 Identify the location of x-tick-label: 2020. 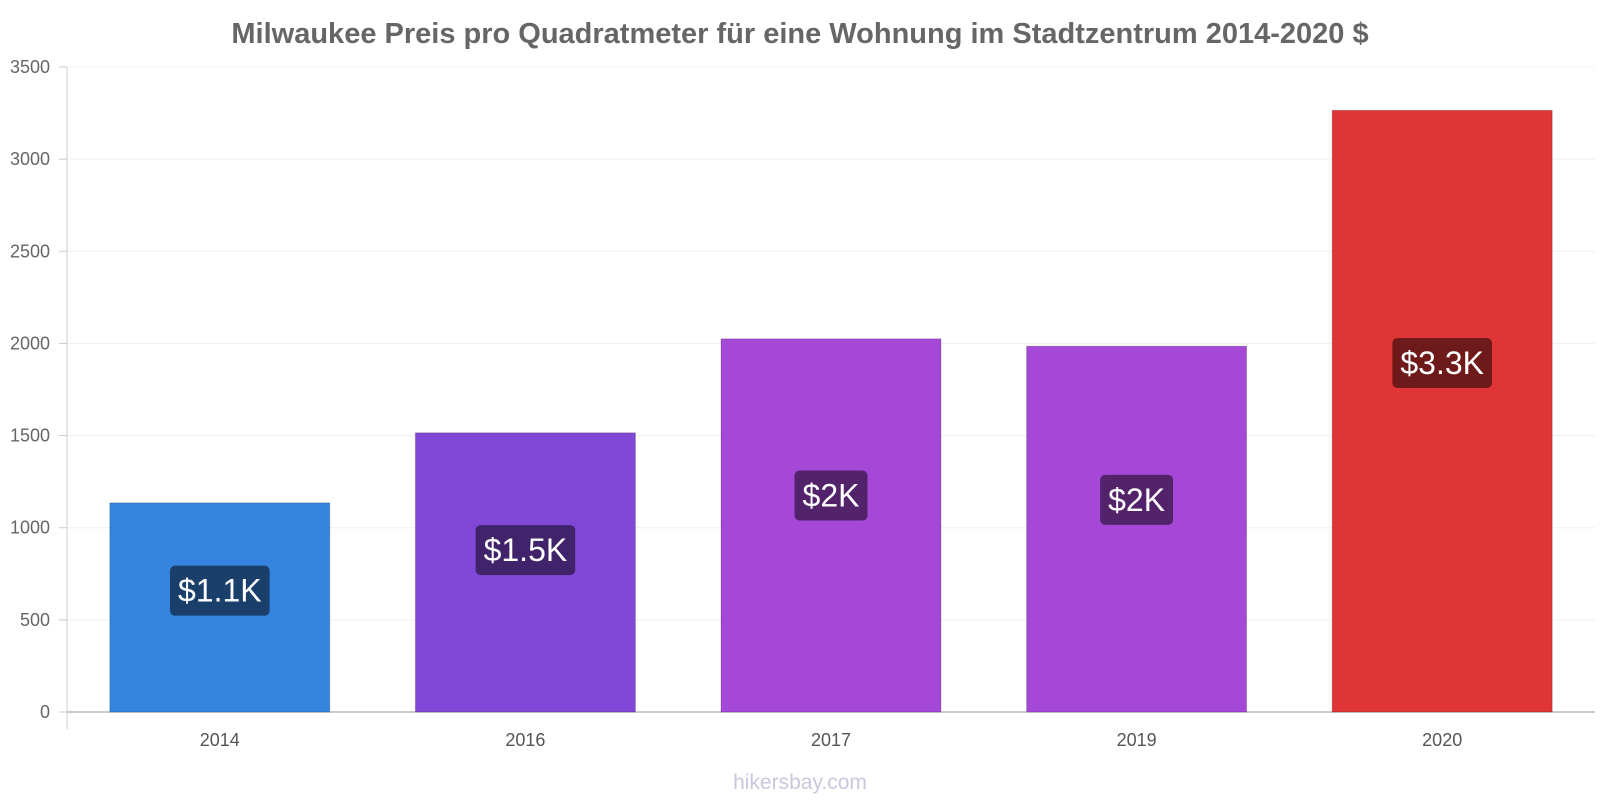
(1442, 740).